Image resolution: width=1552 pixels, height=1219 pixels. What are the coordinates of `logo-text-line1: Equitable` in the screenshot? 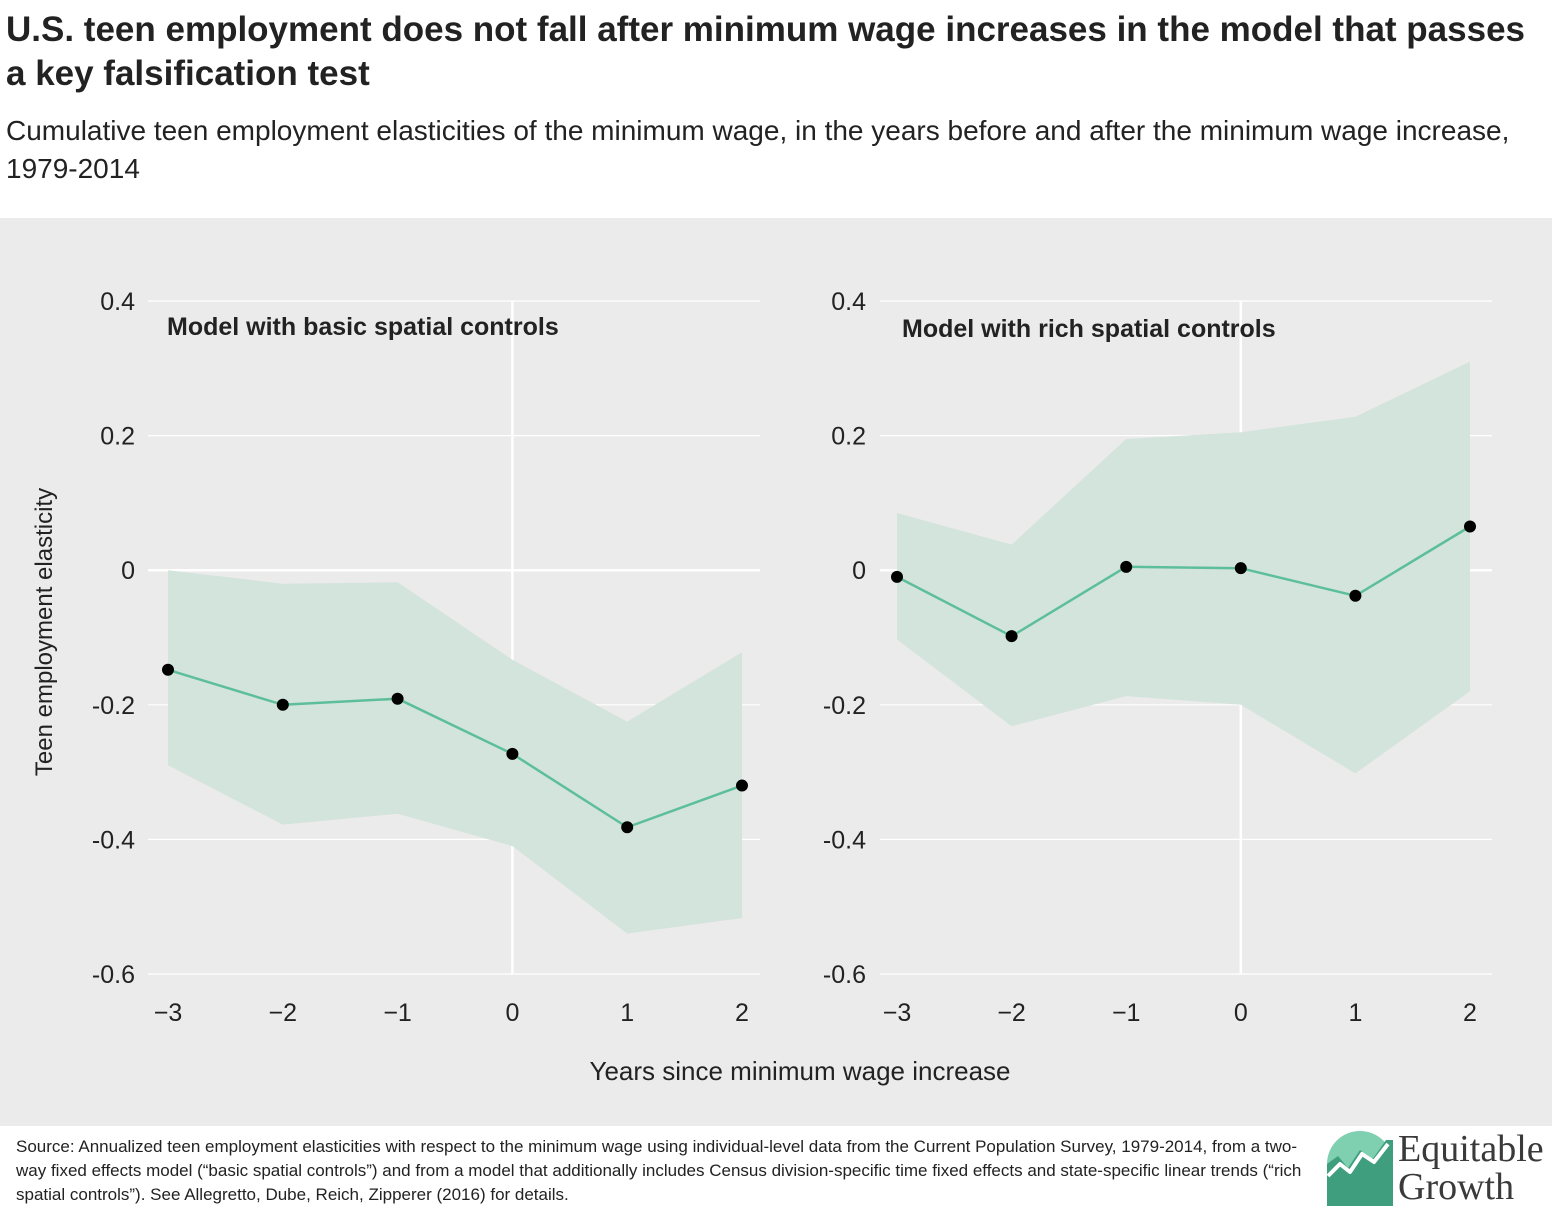 It's located at (1471, 1149).